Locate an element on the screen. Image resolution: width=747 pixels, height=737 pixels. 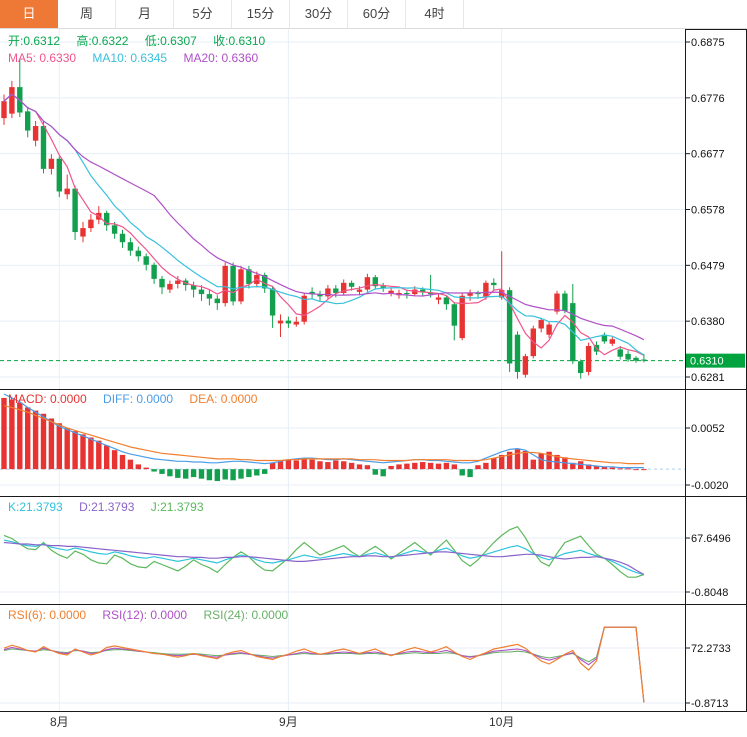
kdj-header: K:21.3793 D:21.3793 J:21.3793 is located at coordinates (112, 507).